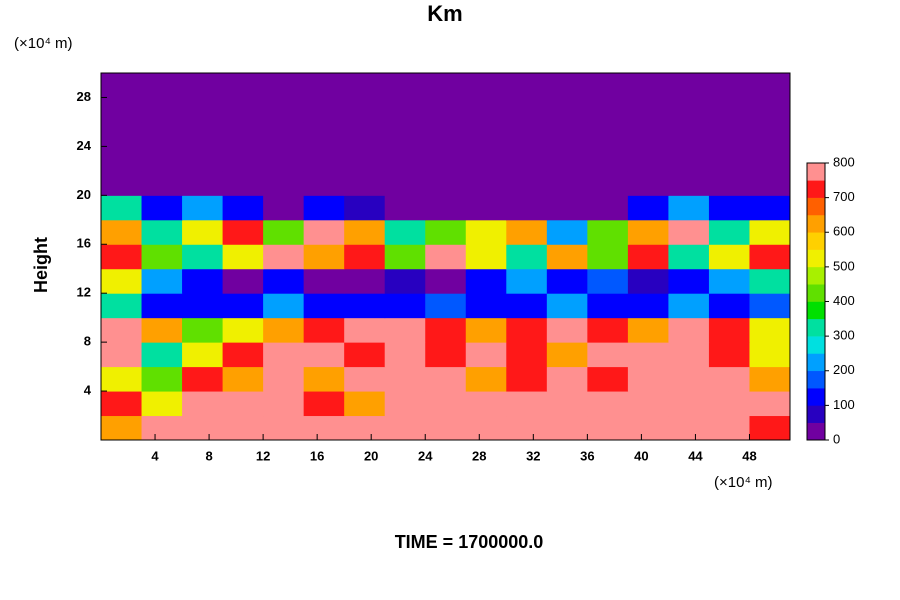  Describe the element at coordinates (844, 196) in the screenshot. I see `colorbar-tick-label: 700` at that location.